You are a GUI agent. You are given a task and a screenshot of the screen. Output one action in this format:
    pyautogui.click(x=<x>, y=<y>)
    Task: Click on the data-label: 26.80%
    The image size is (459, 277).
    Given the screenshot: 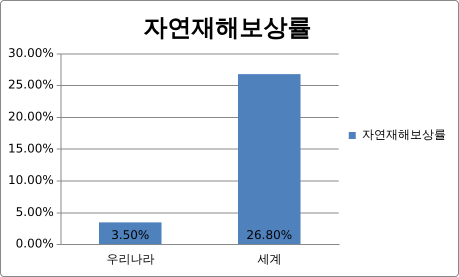 What is the action you would take?
    pyautogui.click(x=269, y=235)
    